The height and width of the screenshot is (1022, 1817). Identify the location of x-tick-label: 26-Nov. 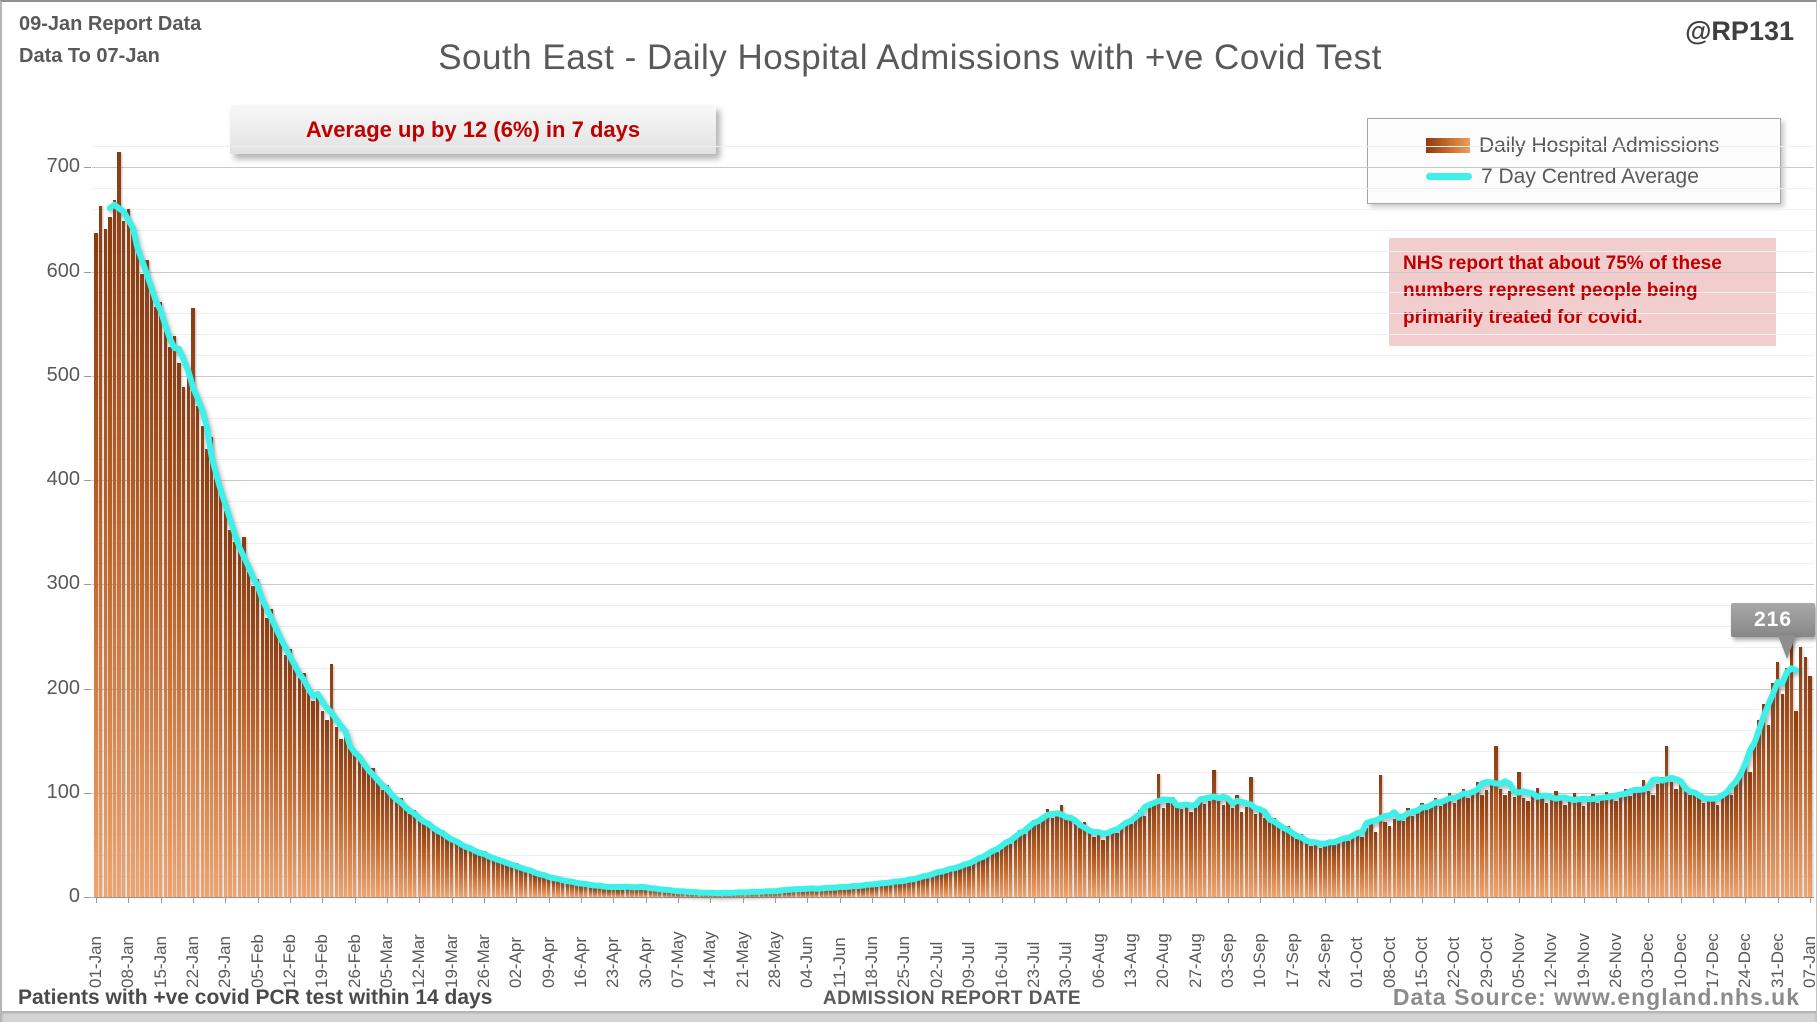
(1615, 960).